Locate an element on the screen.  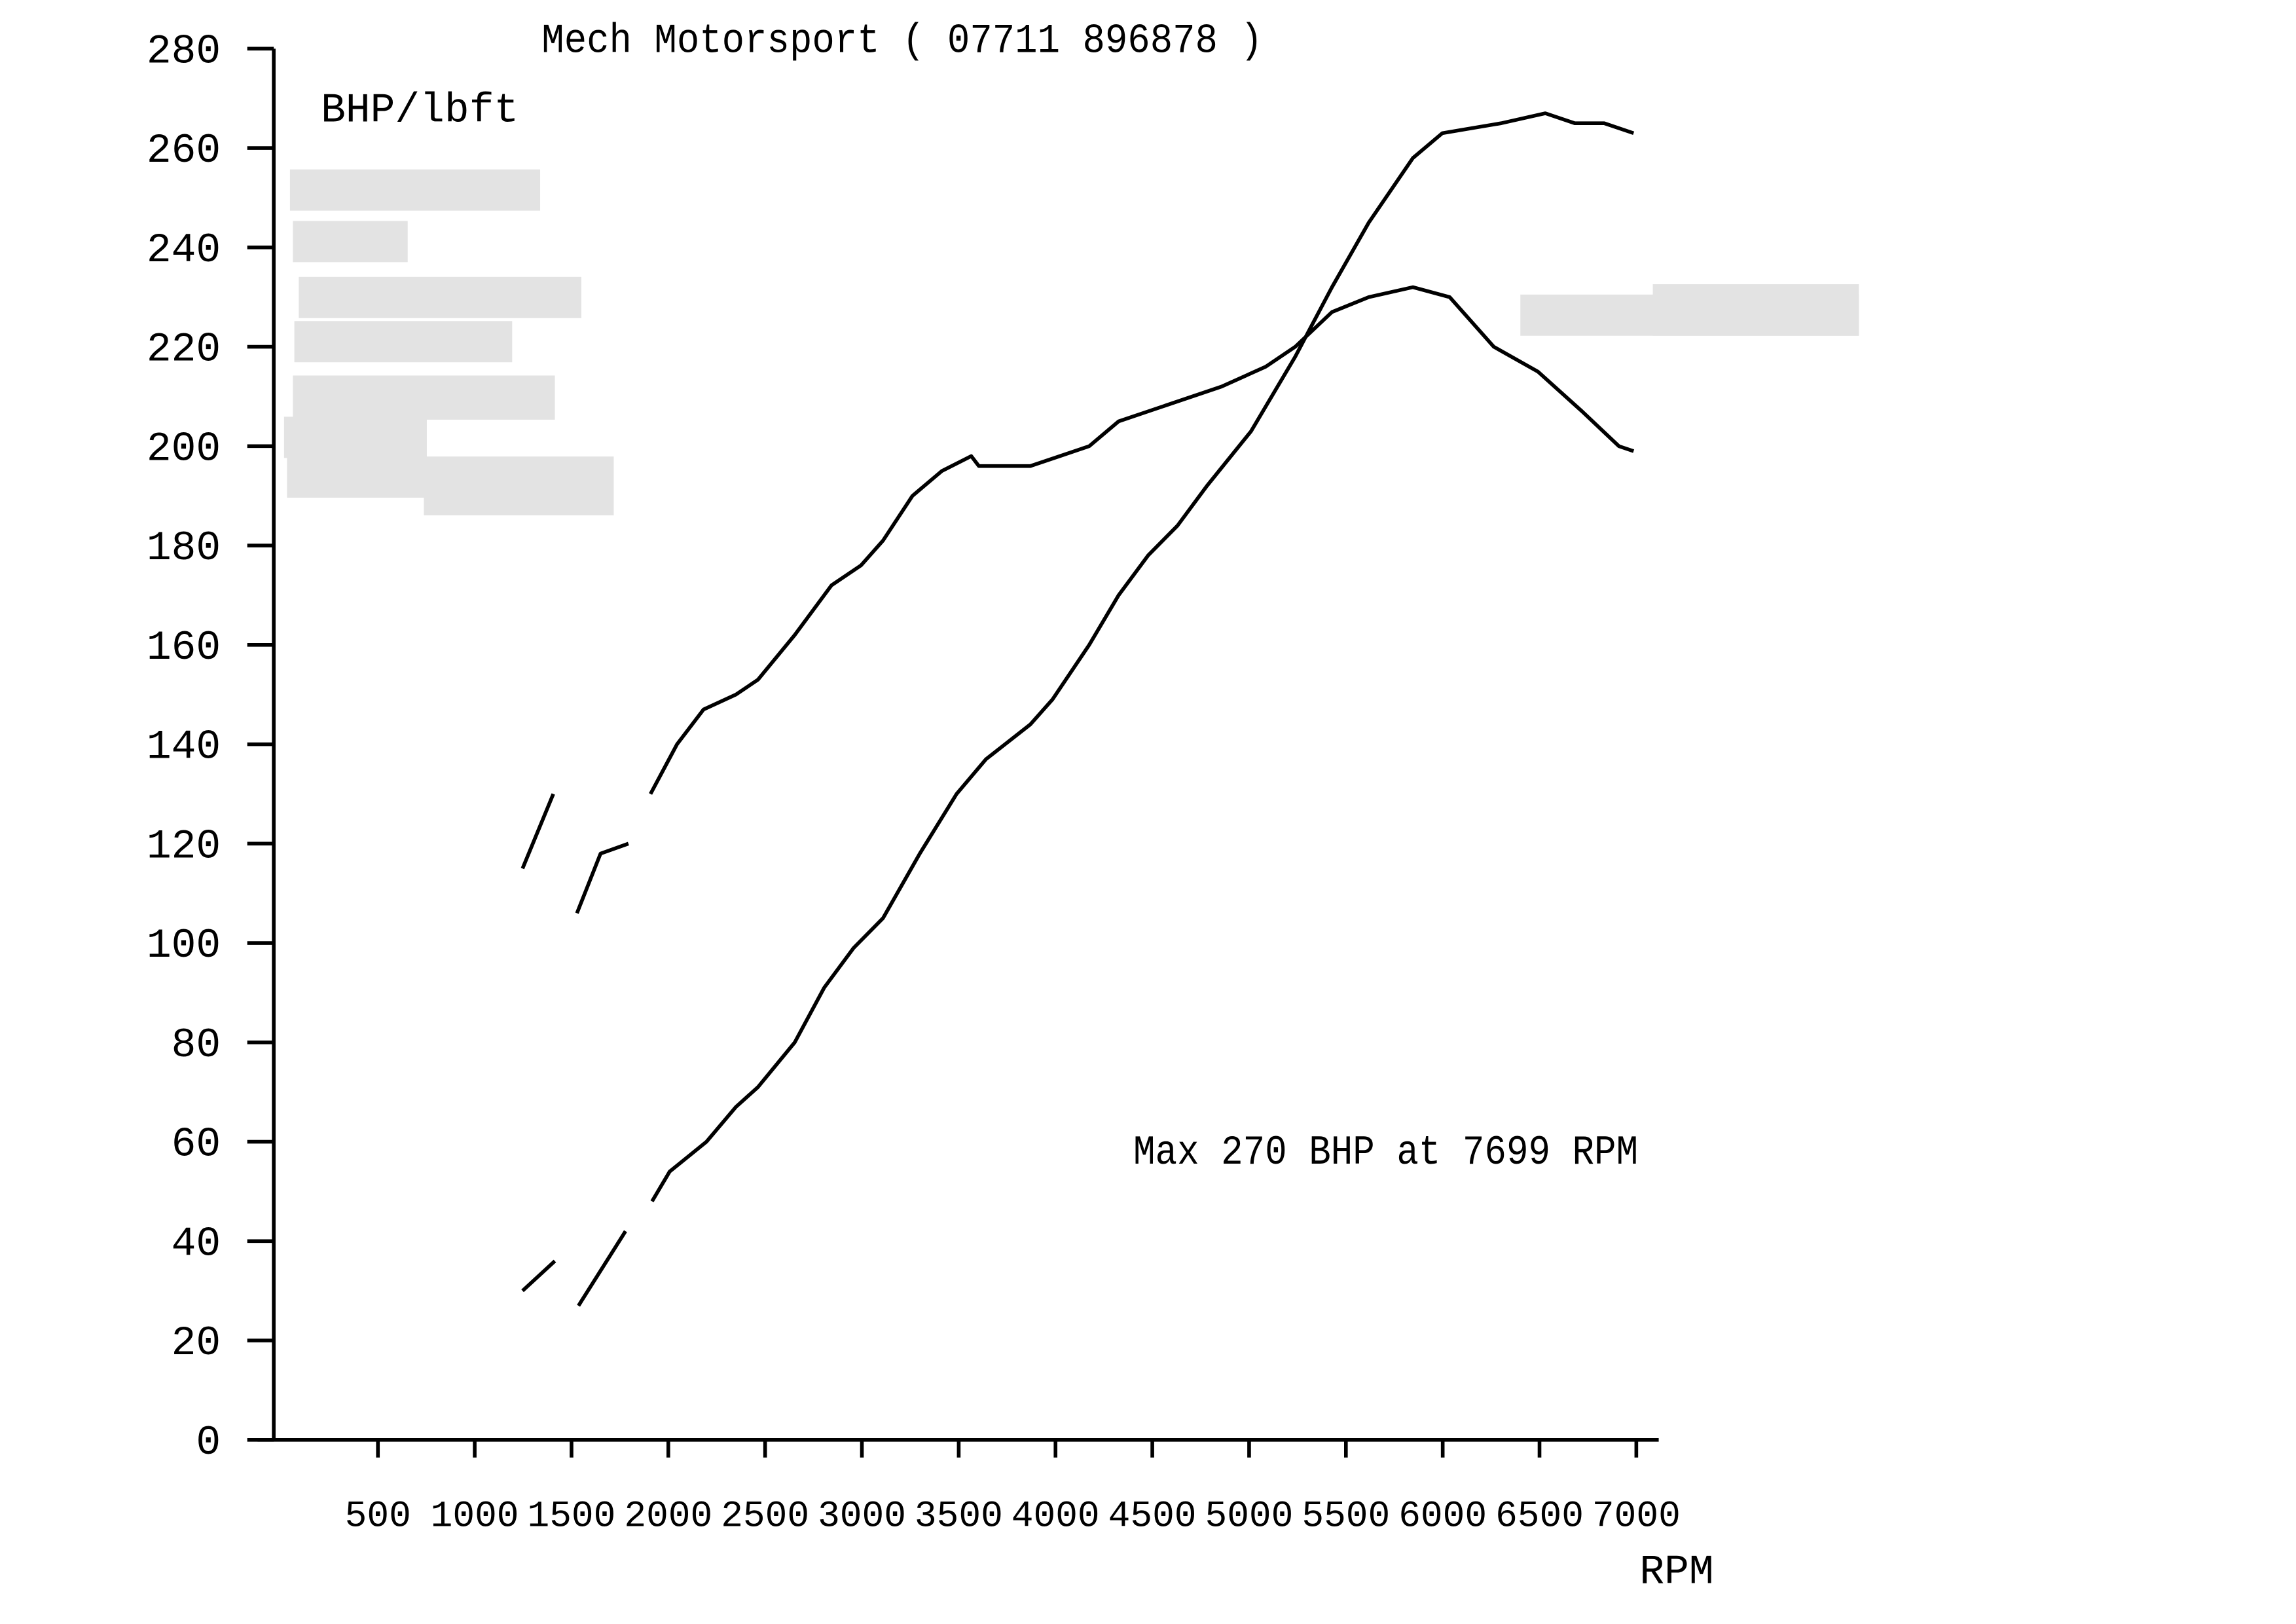
y-tick-label: 180 is located at coordinates (184, 548).